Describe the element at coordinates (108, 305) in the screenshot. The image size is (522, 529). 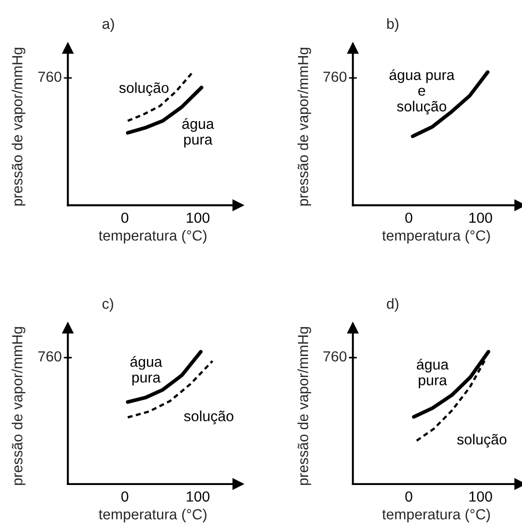
I see `chart-title: c)` at that location.